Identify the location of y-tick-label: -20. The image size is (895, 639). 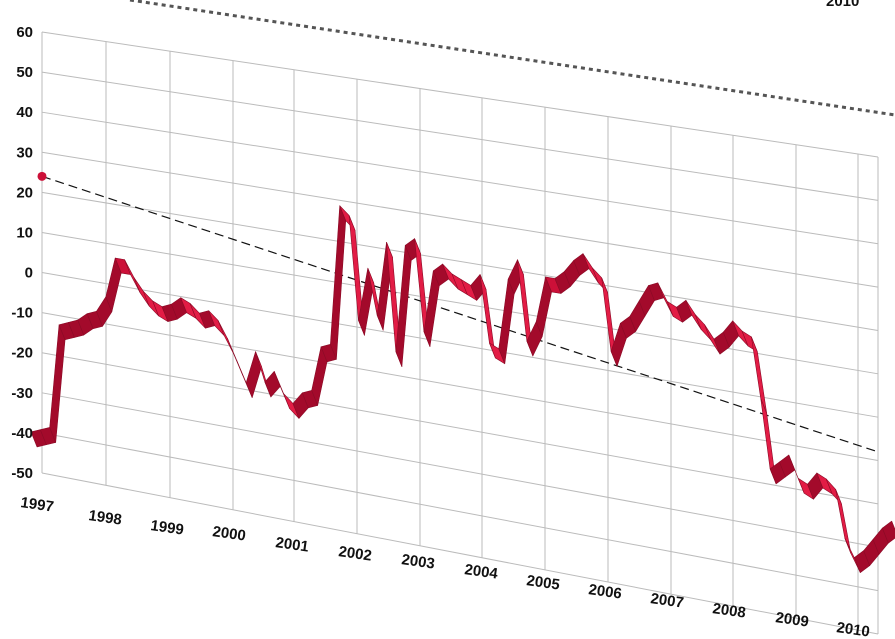
(22, 353).